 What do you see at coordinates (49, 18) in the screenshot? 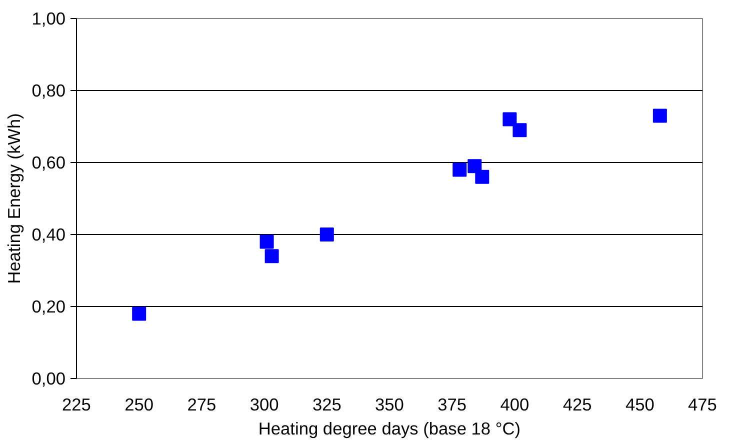
I see `y-tick-label: 1,00` at bounding box center [49, 18].